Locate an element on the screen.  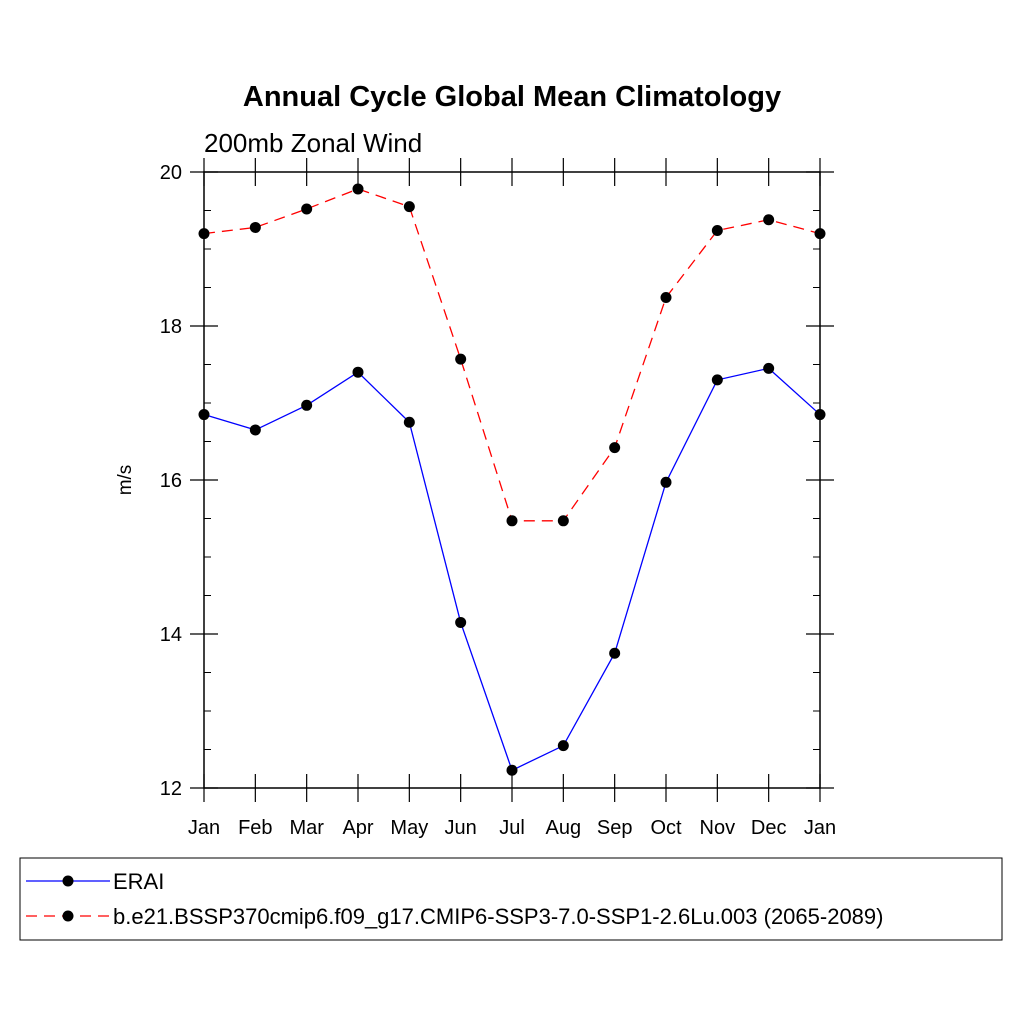
y-tick-label: 16 is located at coordinates (171, 481).